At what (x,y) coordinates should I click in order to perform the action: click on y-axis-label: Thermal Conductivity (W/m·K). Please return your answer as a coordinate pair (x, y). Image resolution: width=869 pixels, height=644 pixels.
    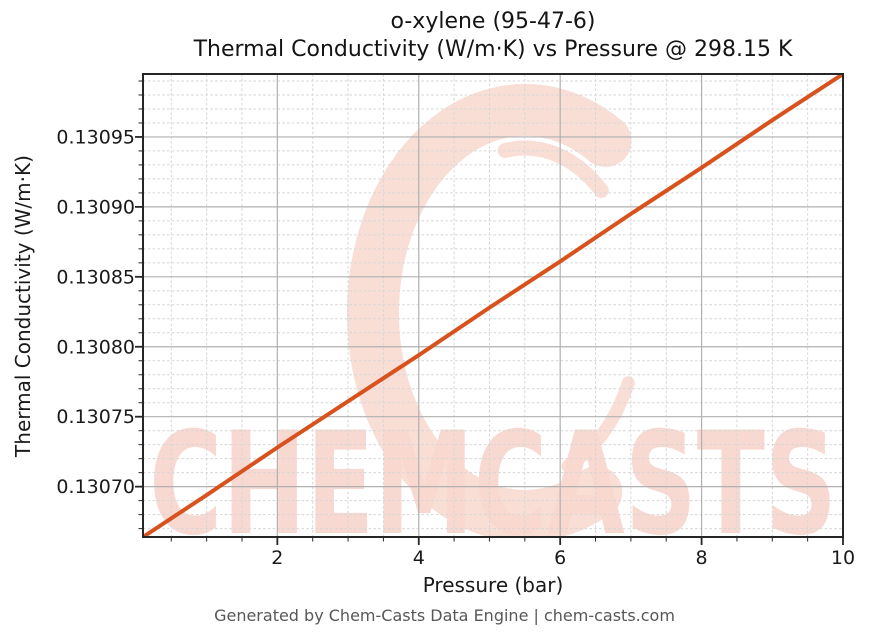
    Looking at the image, I should click on (23, 306).